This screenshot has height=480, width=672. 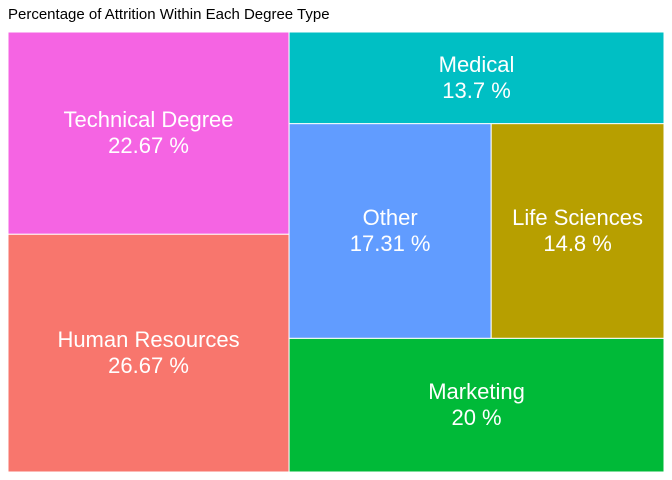 What do you see at coordinates (148, 145) in the screenshot?
I see `tile-value-label: 22.67 %` at bounding box center [148, 145].